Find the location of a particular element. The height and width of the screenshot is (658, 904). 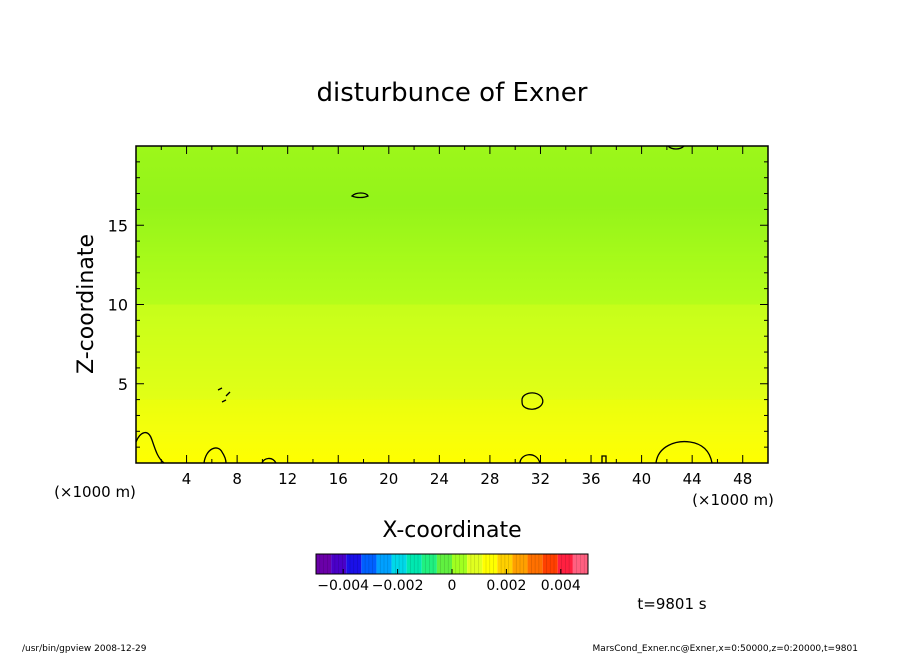

x-tick-labels: 4 8 12 16 20 24 28 32 36 40 44 48 is located at coordinates (467, 479).